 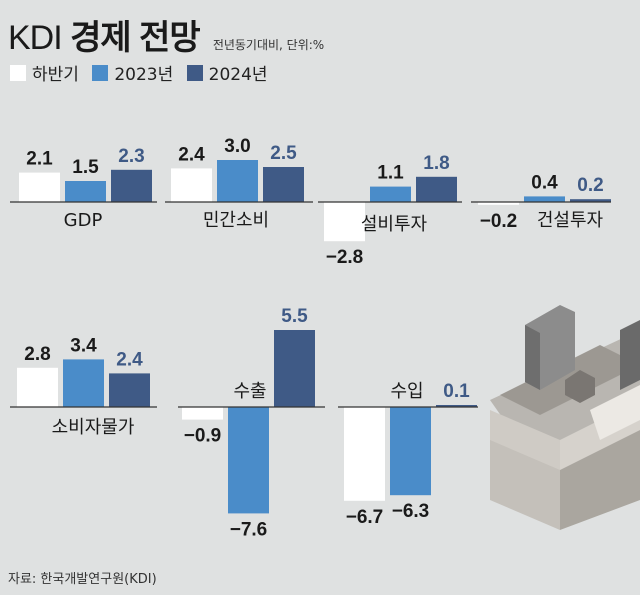 I want to click on legend-swatch-2024, so click(x=194, y=72).